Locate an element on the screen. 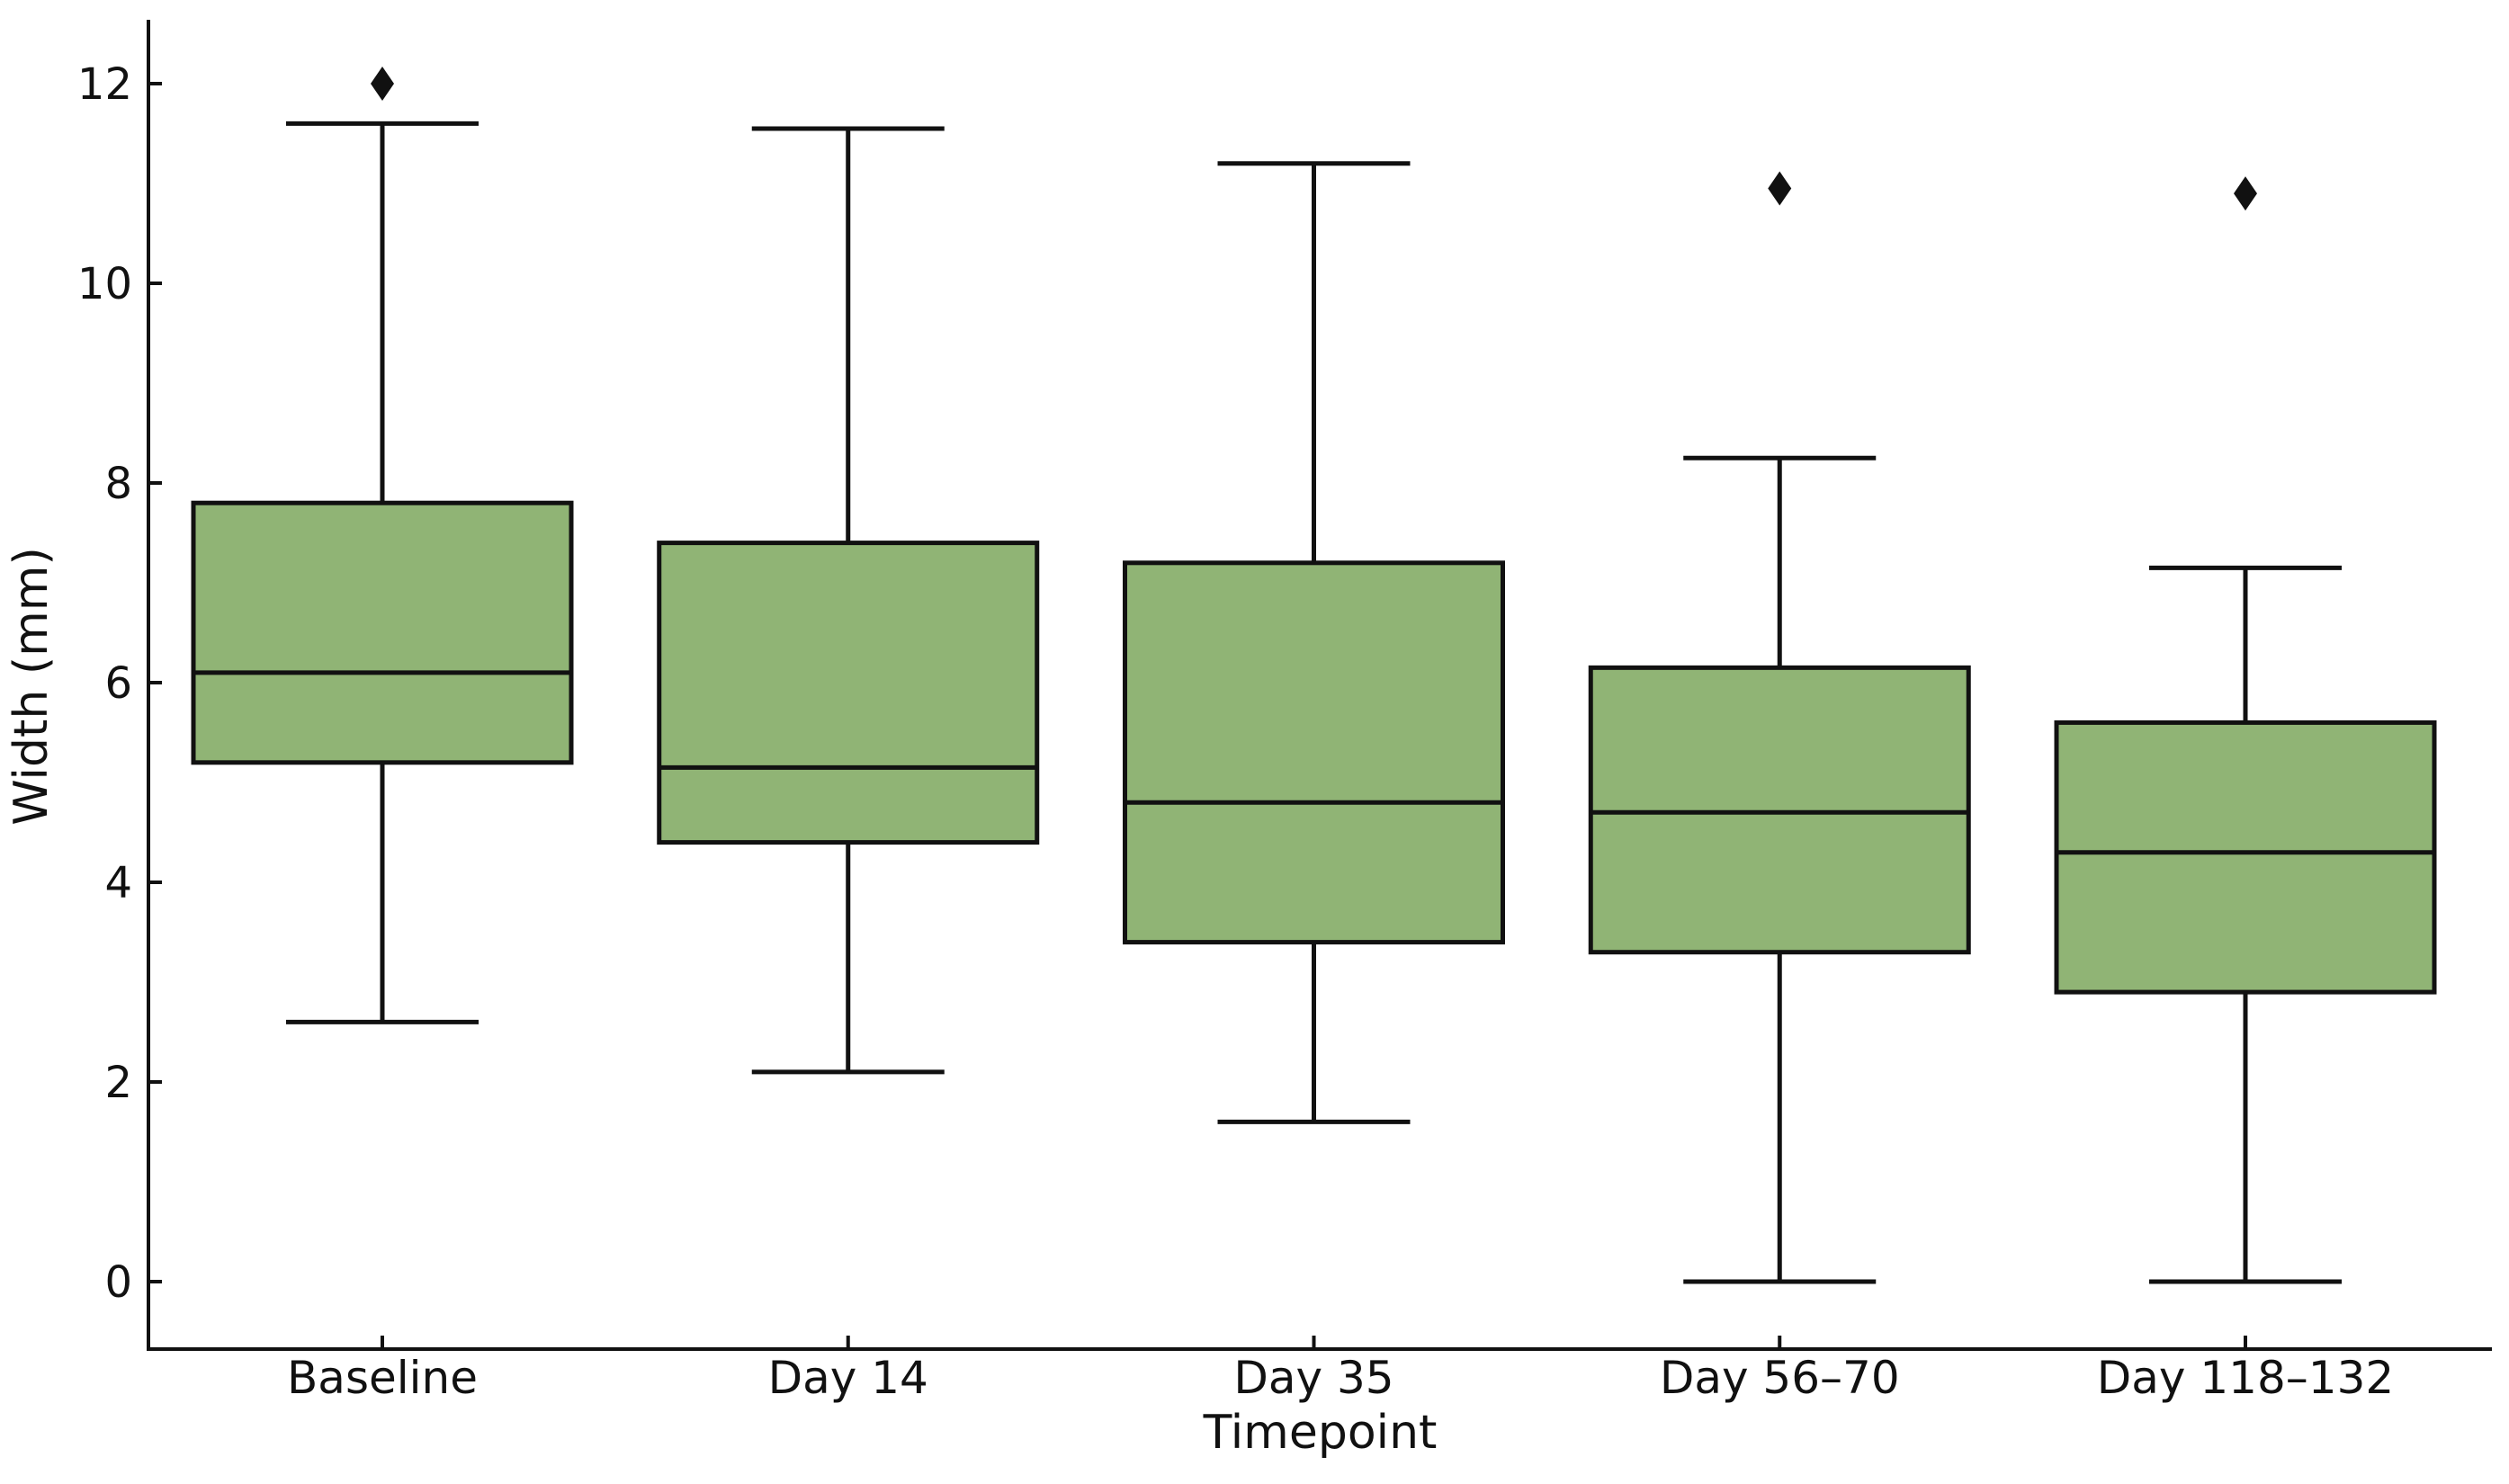  y-axis-title: Width (mm) is located at coordinates (31, 686).